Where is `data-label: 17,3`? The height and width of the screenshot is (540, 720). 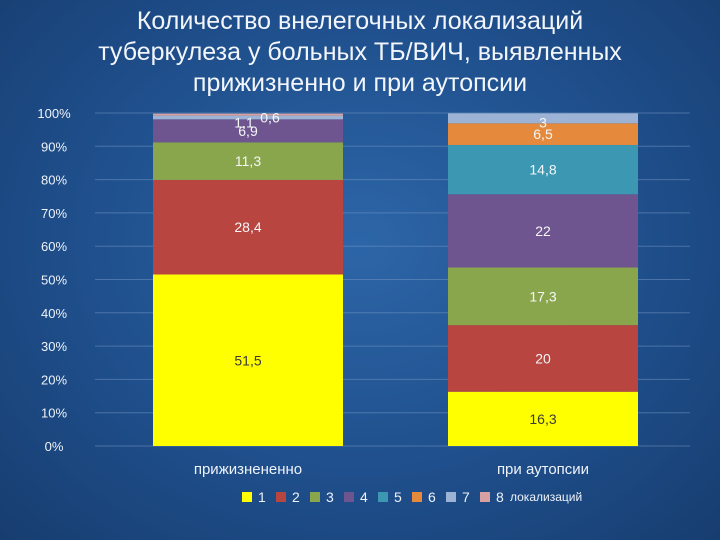
data-label: 17,3 is located at coordinates (542, 296).